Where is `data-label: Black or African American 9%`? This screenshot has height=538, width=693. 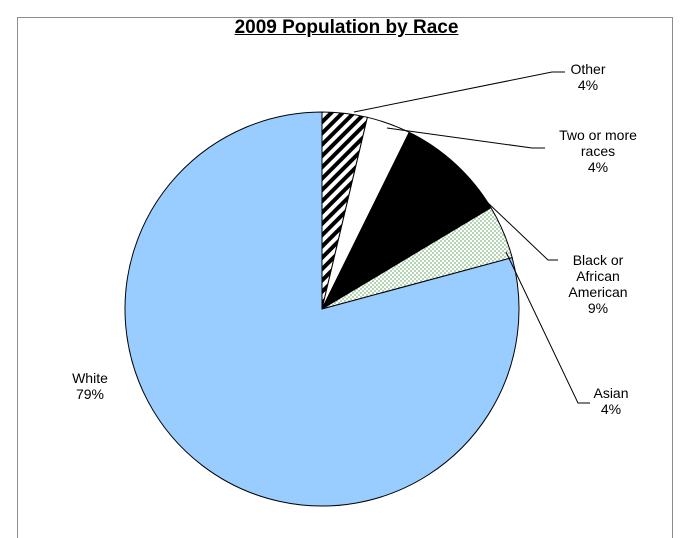
data-label: Black or African American 9% is located at coordinates (597, 284).